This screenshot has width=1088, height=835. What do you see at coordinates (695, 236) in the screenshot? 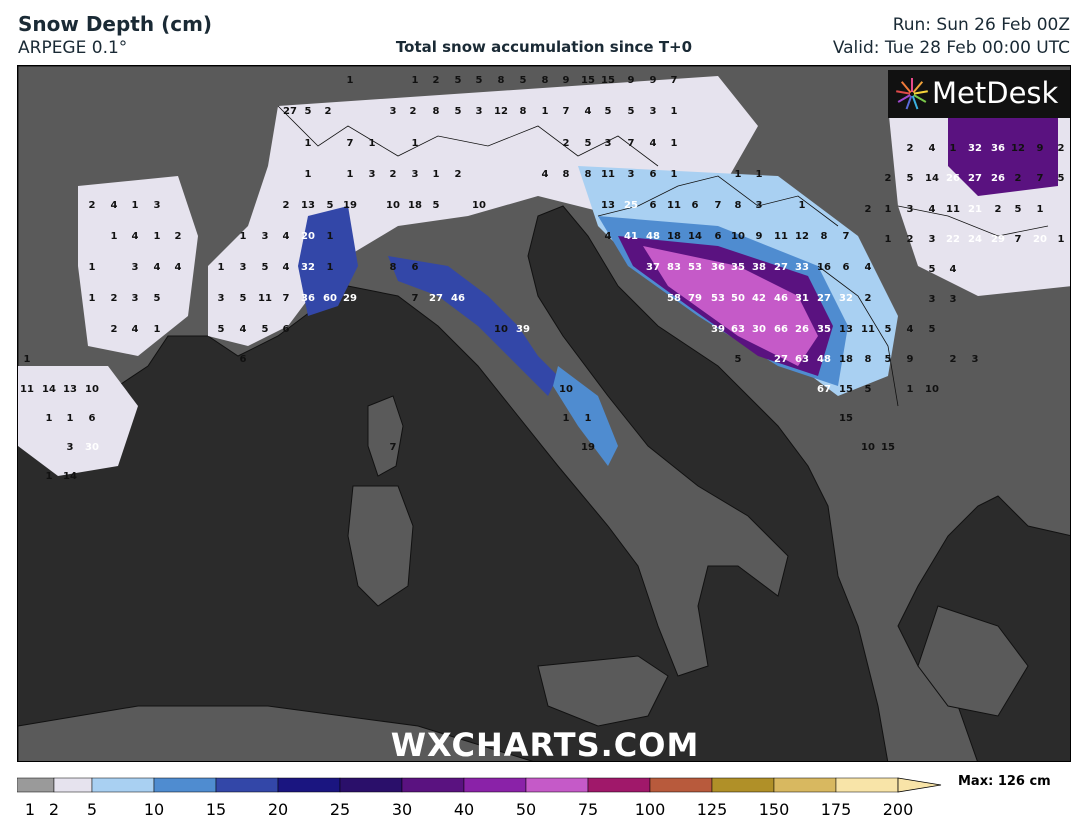
I see `snow-depth-value: 14` at bounding box center [695, 236].